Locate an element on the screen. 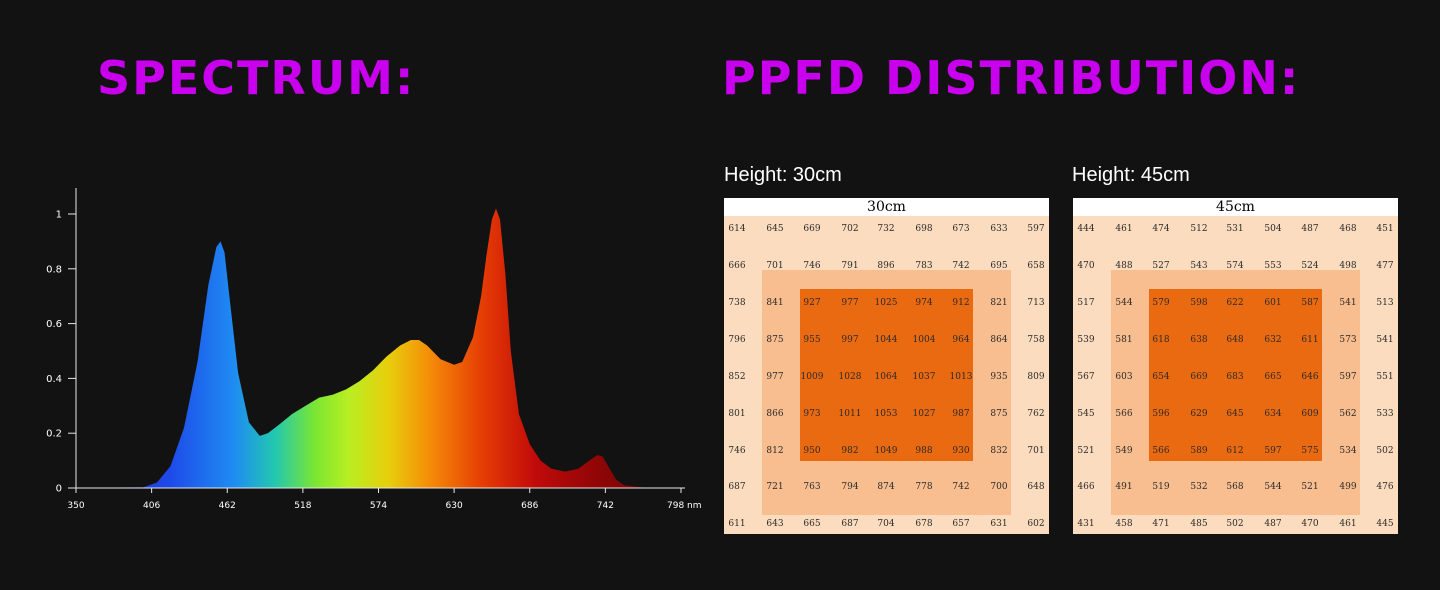 The height and width of the screenshot is (590, 1440). ppfd-cell: 444 is located at coordinates (1086, 229).